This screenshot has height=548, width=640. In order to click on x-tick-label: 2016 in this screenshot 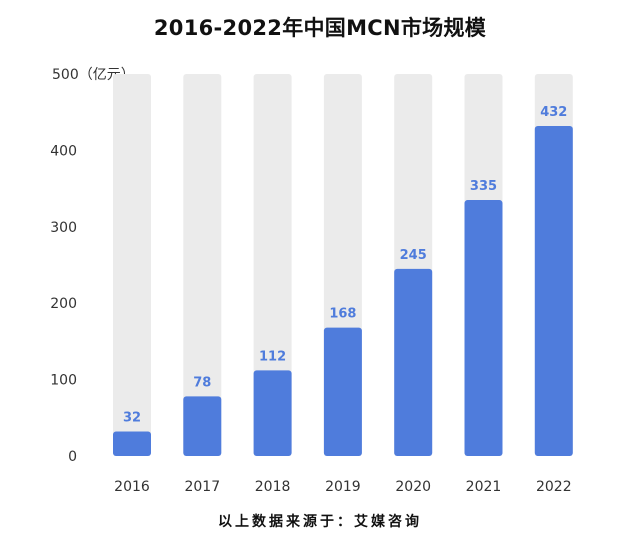, I will do `click(132, 487)`.